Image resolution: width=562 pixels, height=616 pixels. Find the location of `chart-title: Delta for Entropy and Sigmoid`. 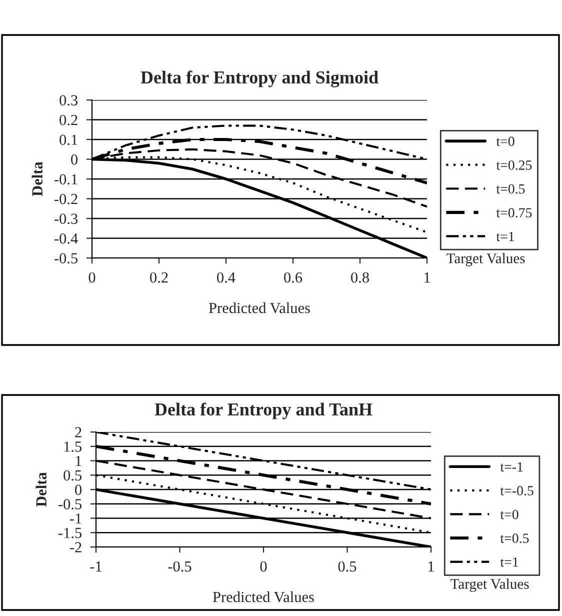

chart-title: Delta for Entropy and Sigmoid is located at coordinates (259, 79).